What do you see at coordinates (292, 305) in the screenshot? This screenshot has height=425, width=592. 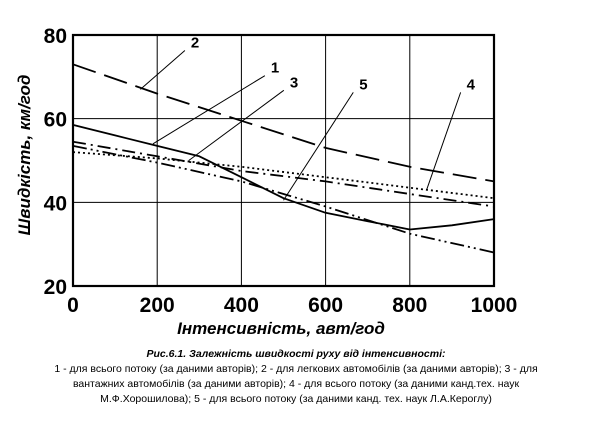 I see `x-tick-labels: 0 200 400 600 800 1000` at bounding box center [292, 305].